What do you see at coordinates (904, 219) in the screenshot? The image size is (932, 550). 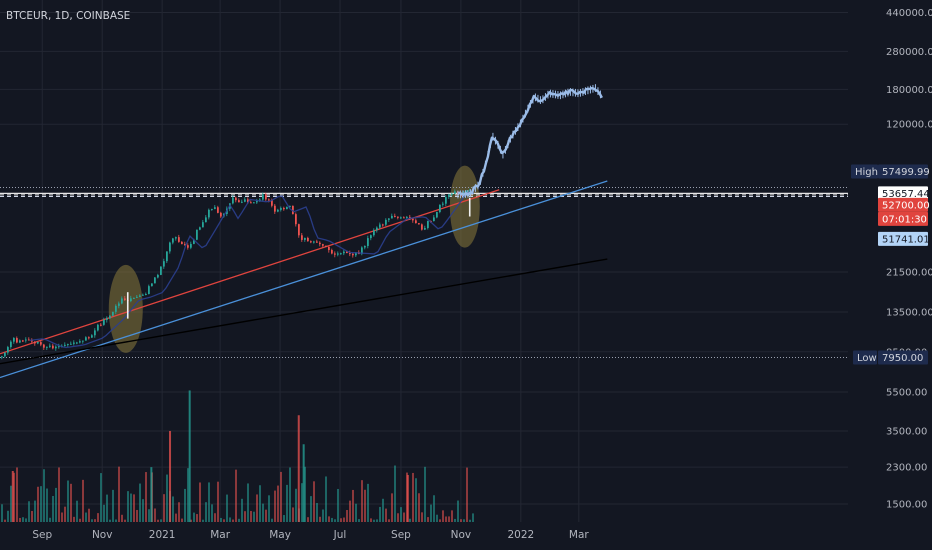 I see `countdown-badge: 07:01:30` at bounding box center [904, 219].